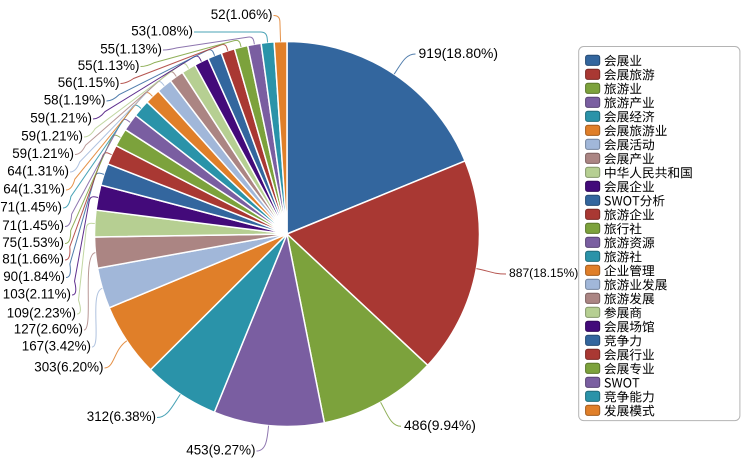  What do you see at coordinates (37, 294) in the screenshot?
I see `svg-text: 103(2.11%)` at bounding box center [37, 294].